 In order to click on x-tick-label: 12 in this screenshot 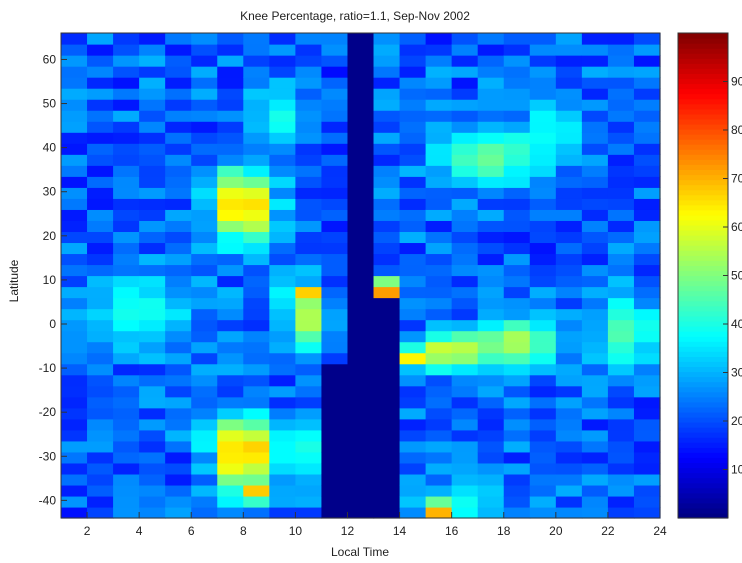, I will do `click(348, 531)`.